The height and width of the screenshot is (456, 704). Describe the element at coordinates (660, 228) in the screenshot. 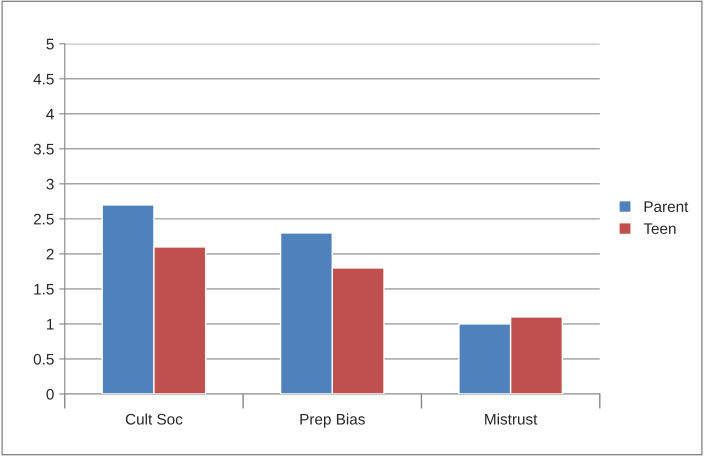

I see `legend-label: Teen` at that location.